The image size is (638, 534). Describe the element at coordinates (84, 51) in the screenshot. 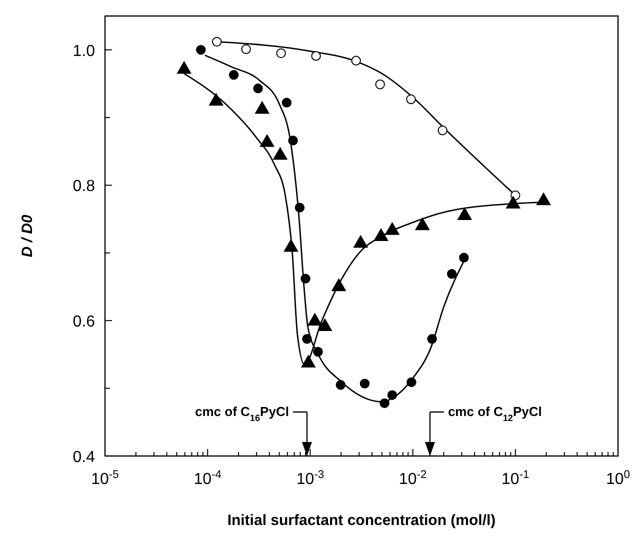

I see `y-tick-label: 1.0` at that location.